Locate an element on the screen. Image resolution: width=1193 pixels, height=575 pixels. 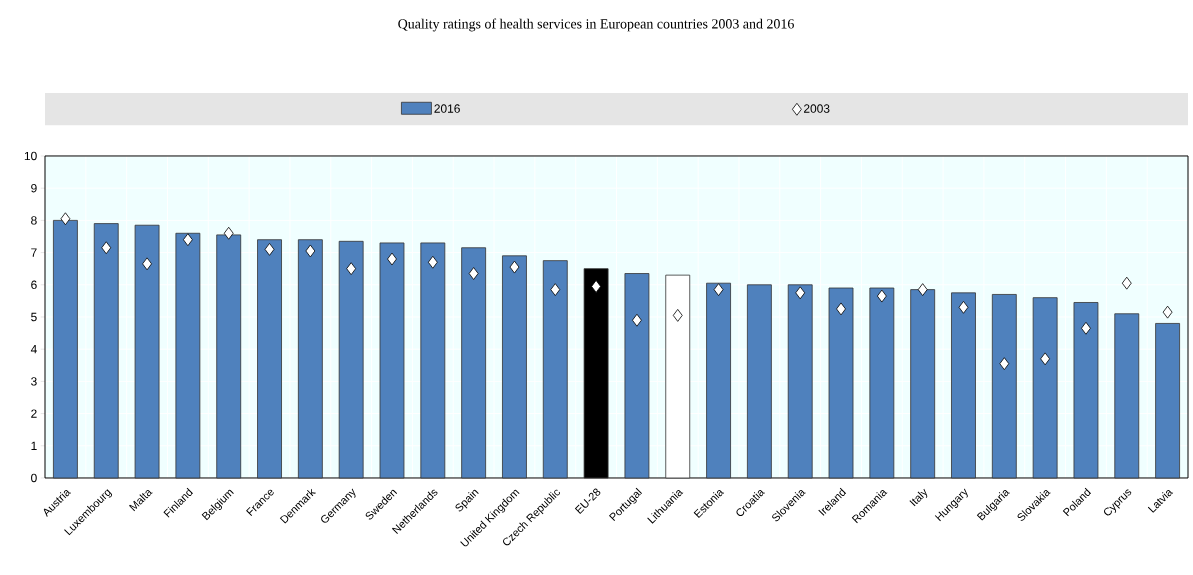
y-tick-label: 5 is located at coordinates (34, 317).